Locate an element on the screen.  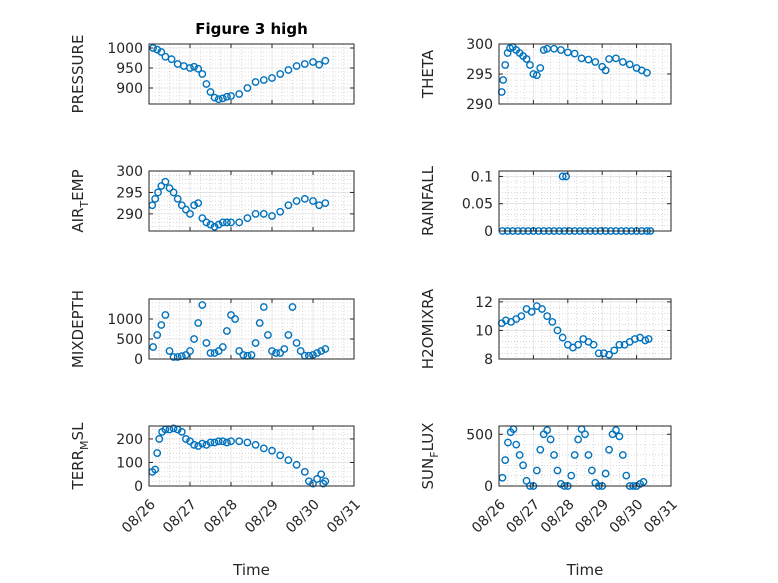
y-axis-label: SUNFLUX is located at coordinates (430, 456).